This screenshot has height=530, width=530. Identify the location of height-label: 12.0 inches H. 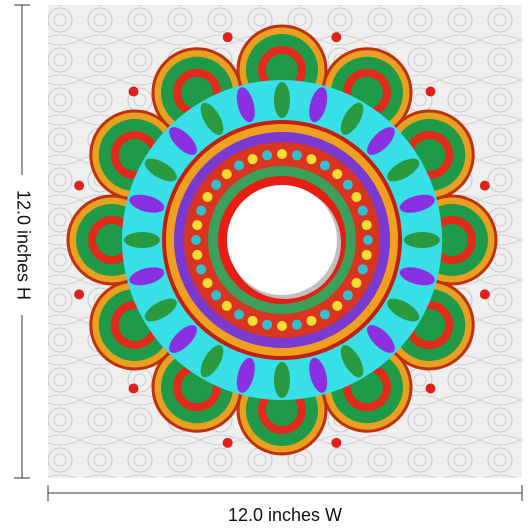
(23, 245).